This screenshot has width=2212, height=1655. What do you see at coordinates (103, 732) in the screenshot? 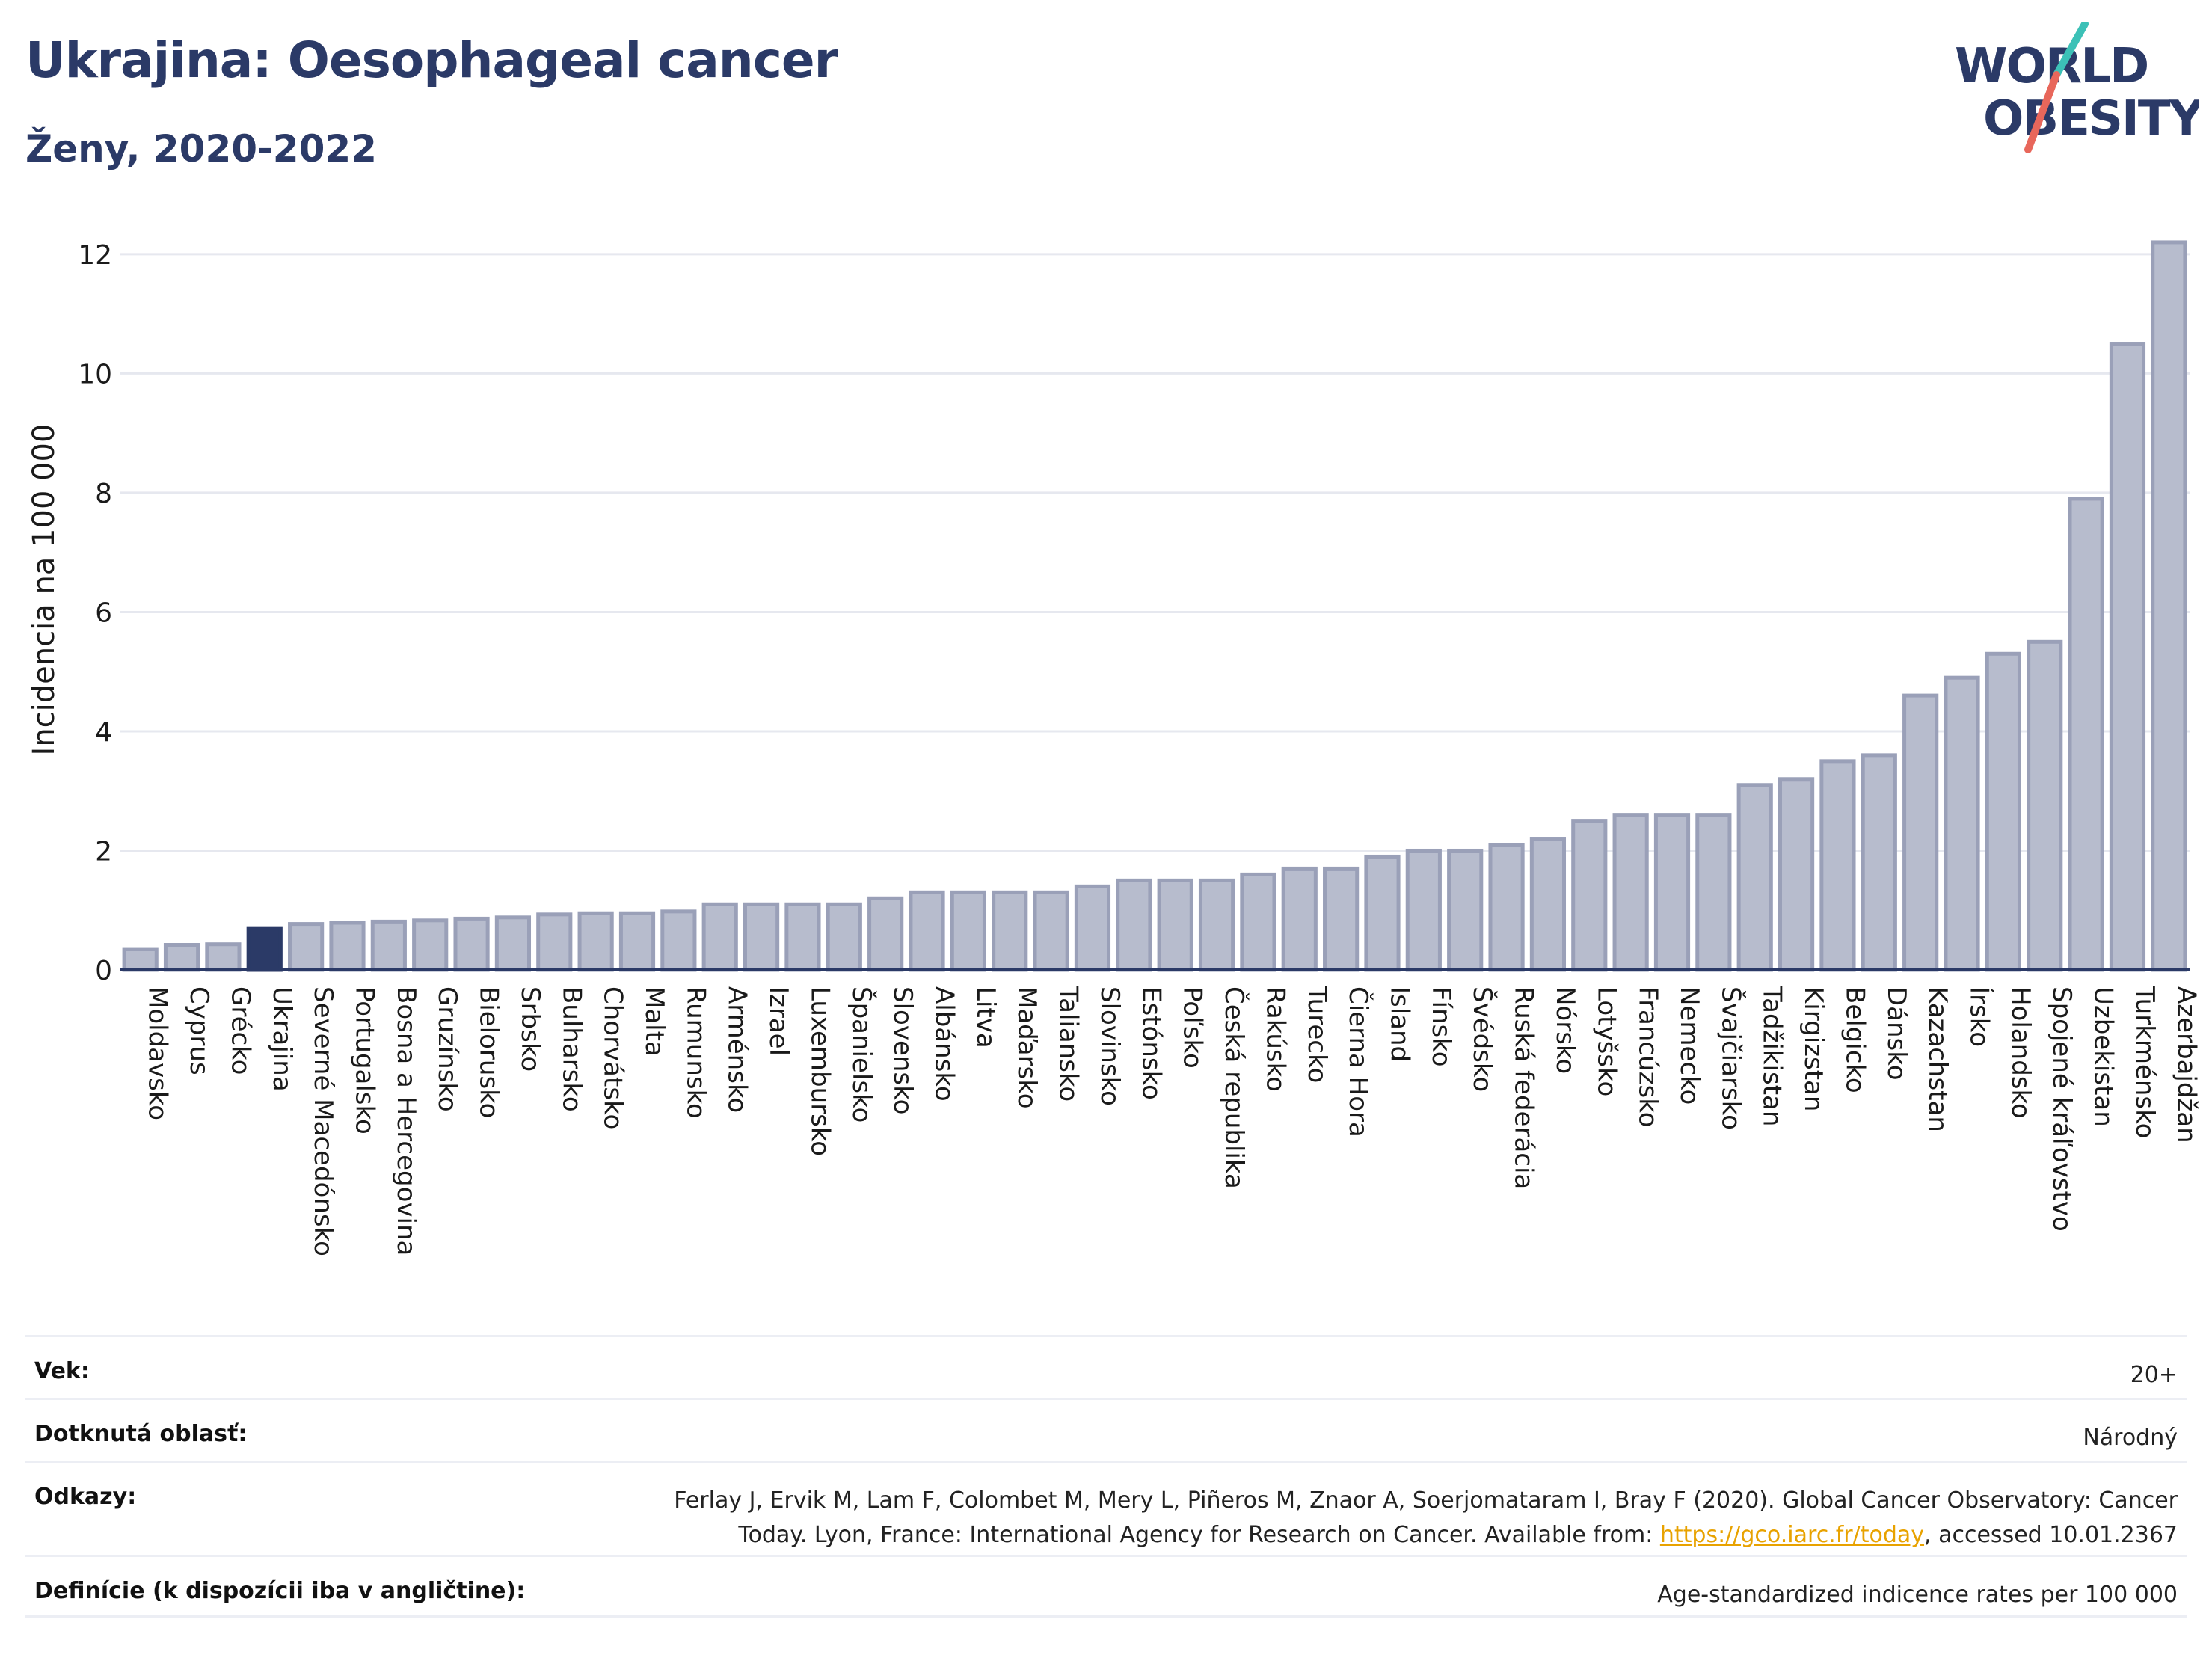
I see `y-tick-label: 4` at bounding box center [103, 732].